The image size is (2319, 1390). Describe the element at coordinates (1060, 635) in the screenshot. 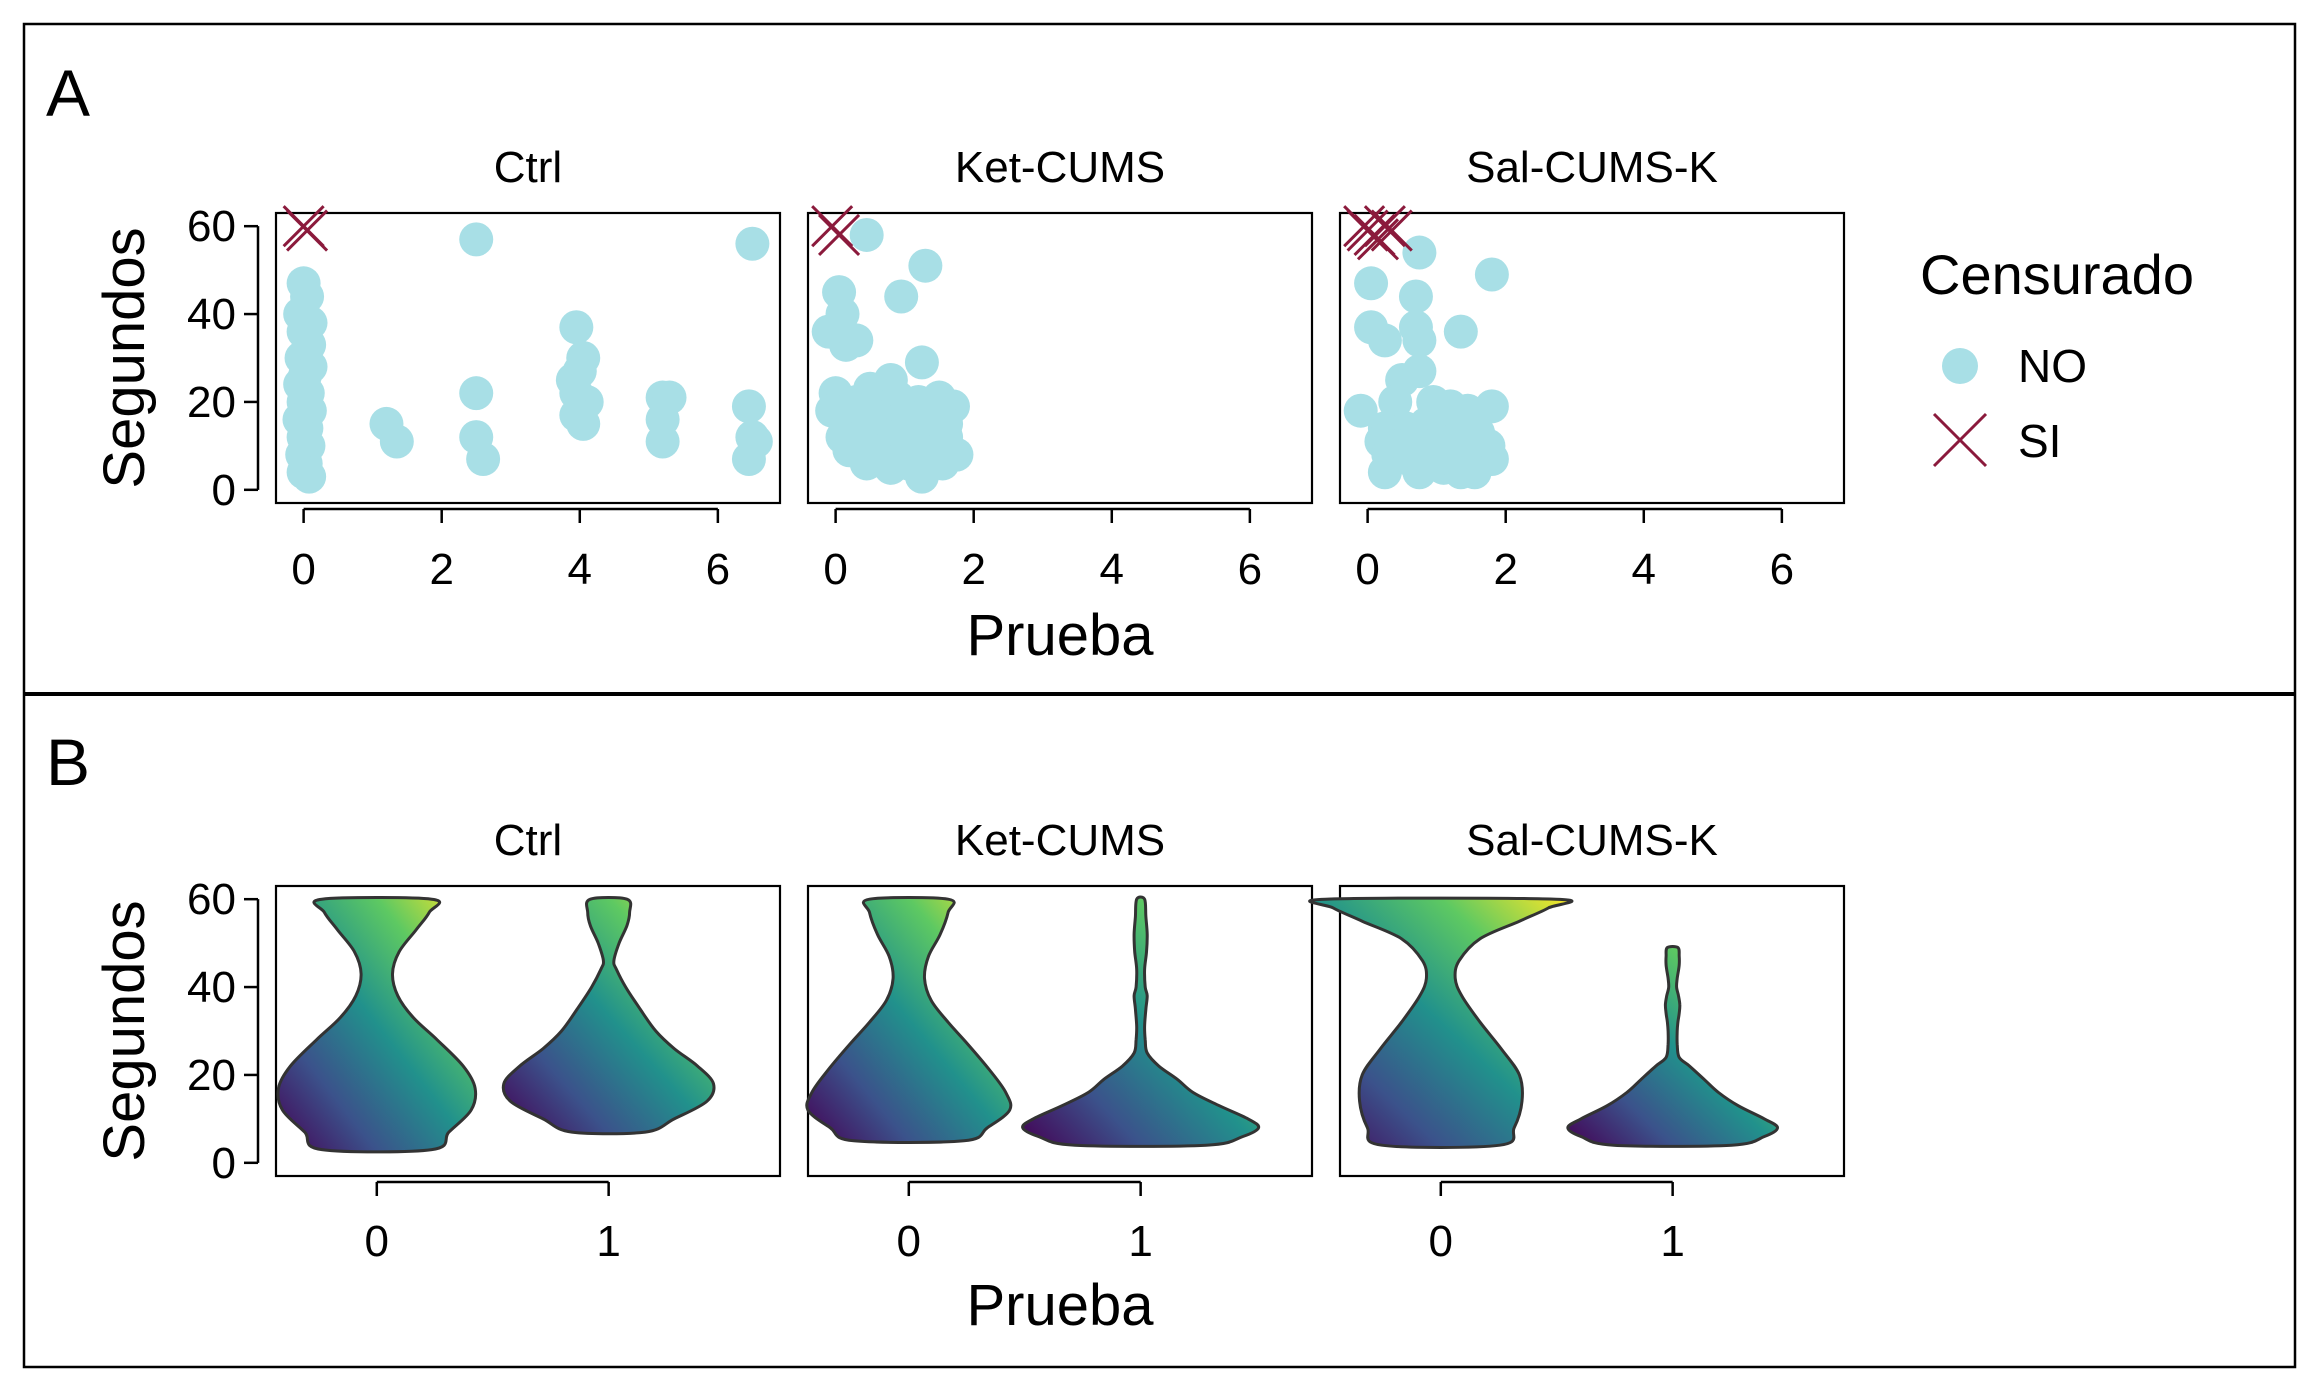

I see `x-axis-label-a: Prueba` at that location.